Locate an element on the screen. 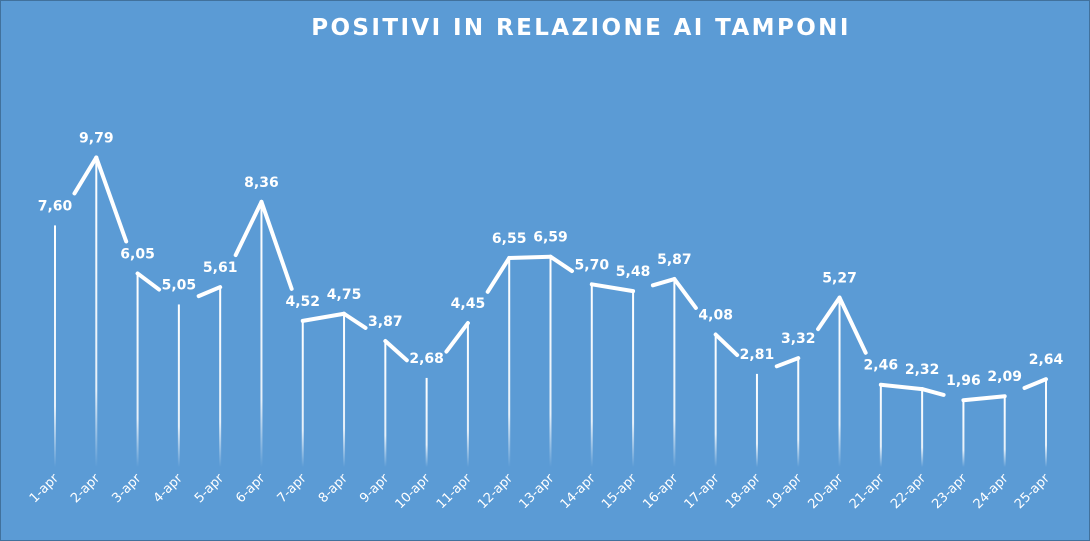  data-label: 7,60 is located at coordinates (55, 206).